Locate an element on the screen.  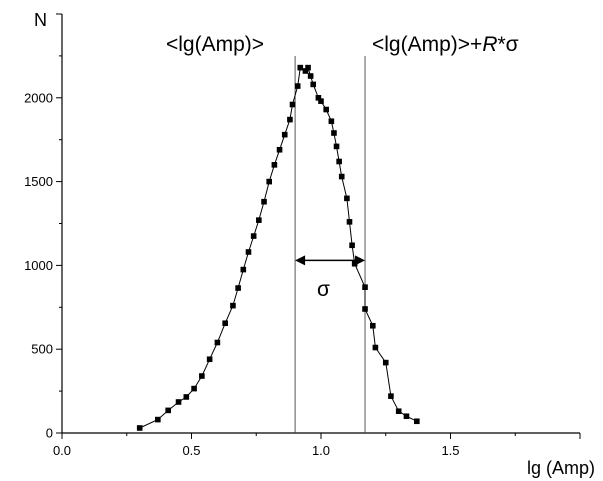
y-tick-label: 0 is located at coordinates (49, 433).